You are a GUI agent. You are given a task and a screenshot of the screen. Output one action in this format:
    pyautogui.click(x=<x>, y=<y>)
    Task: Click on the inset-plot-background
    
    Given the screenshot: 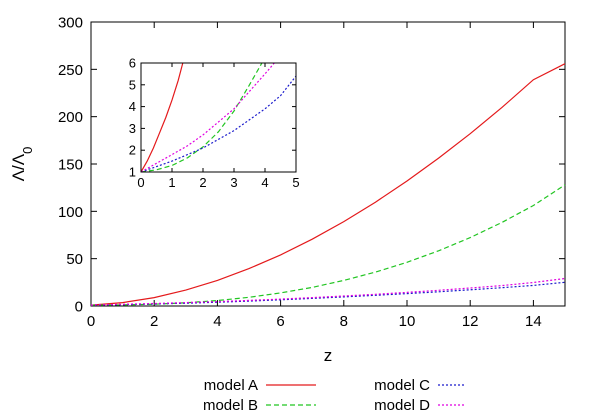 What is the action you would take?
    pyautogui.click(x=218, y=117)
    